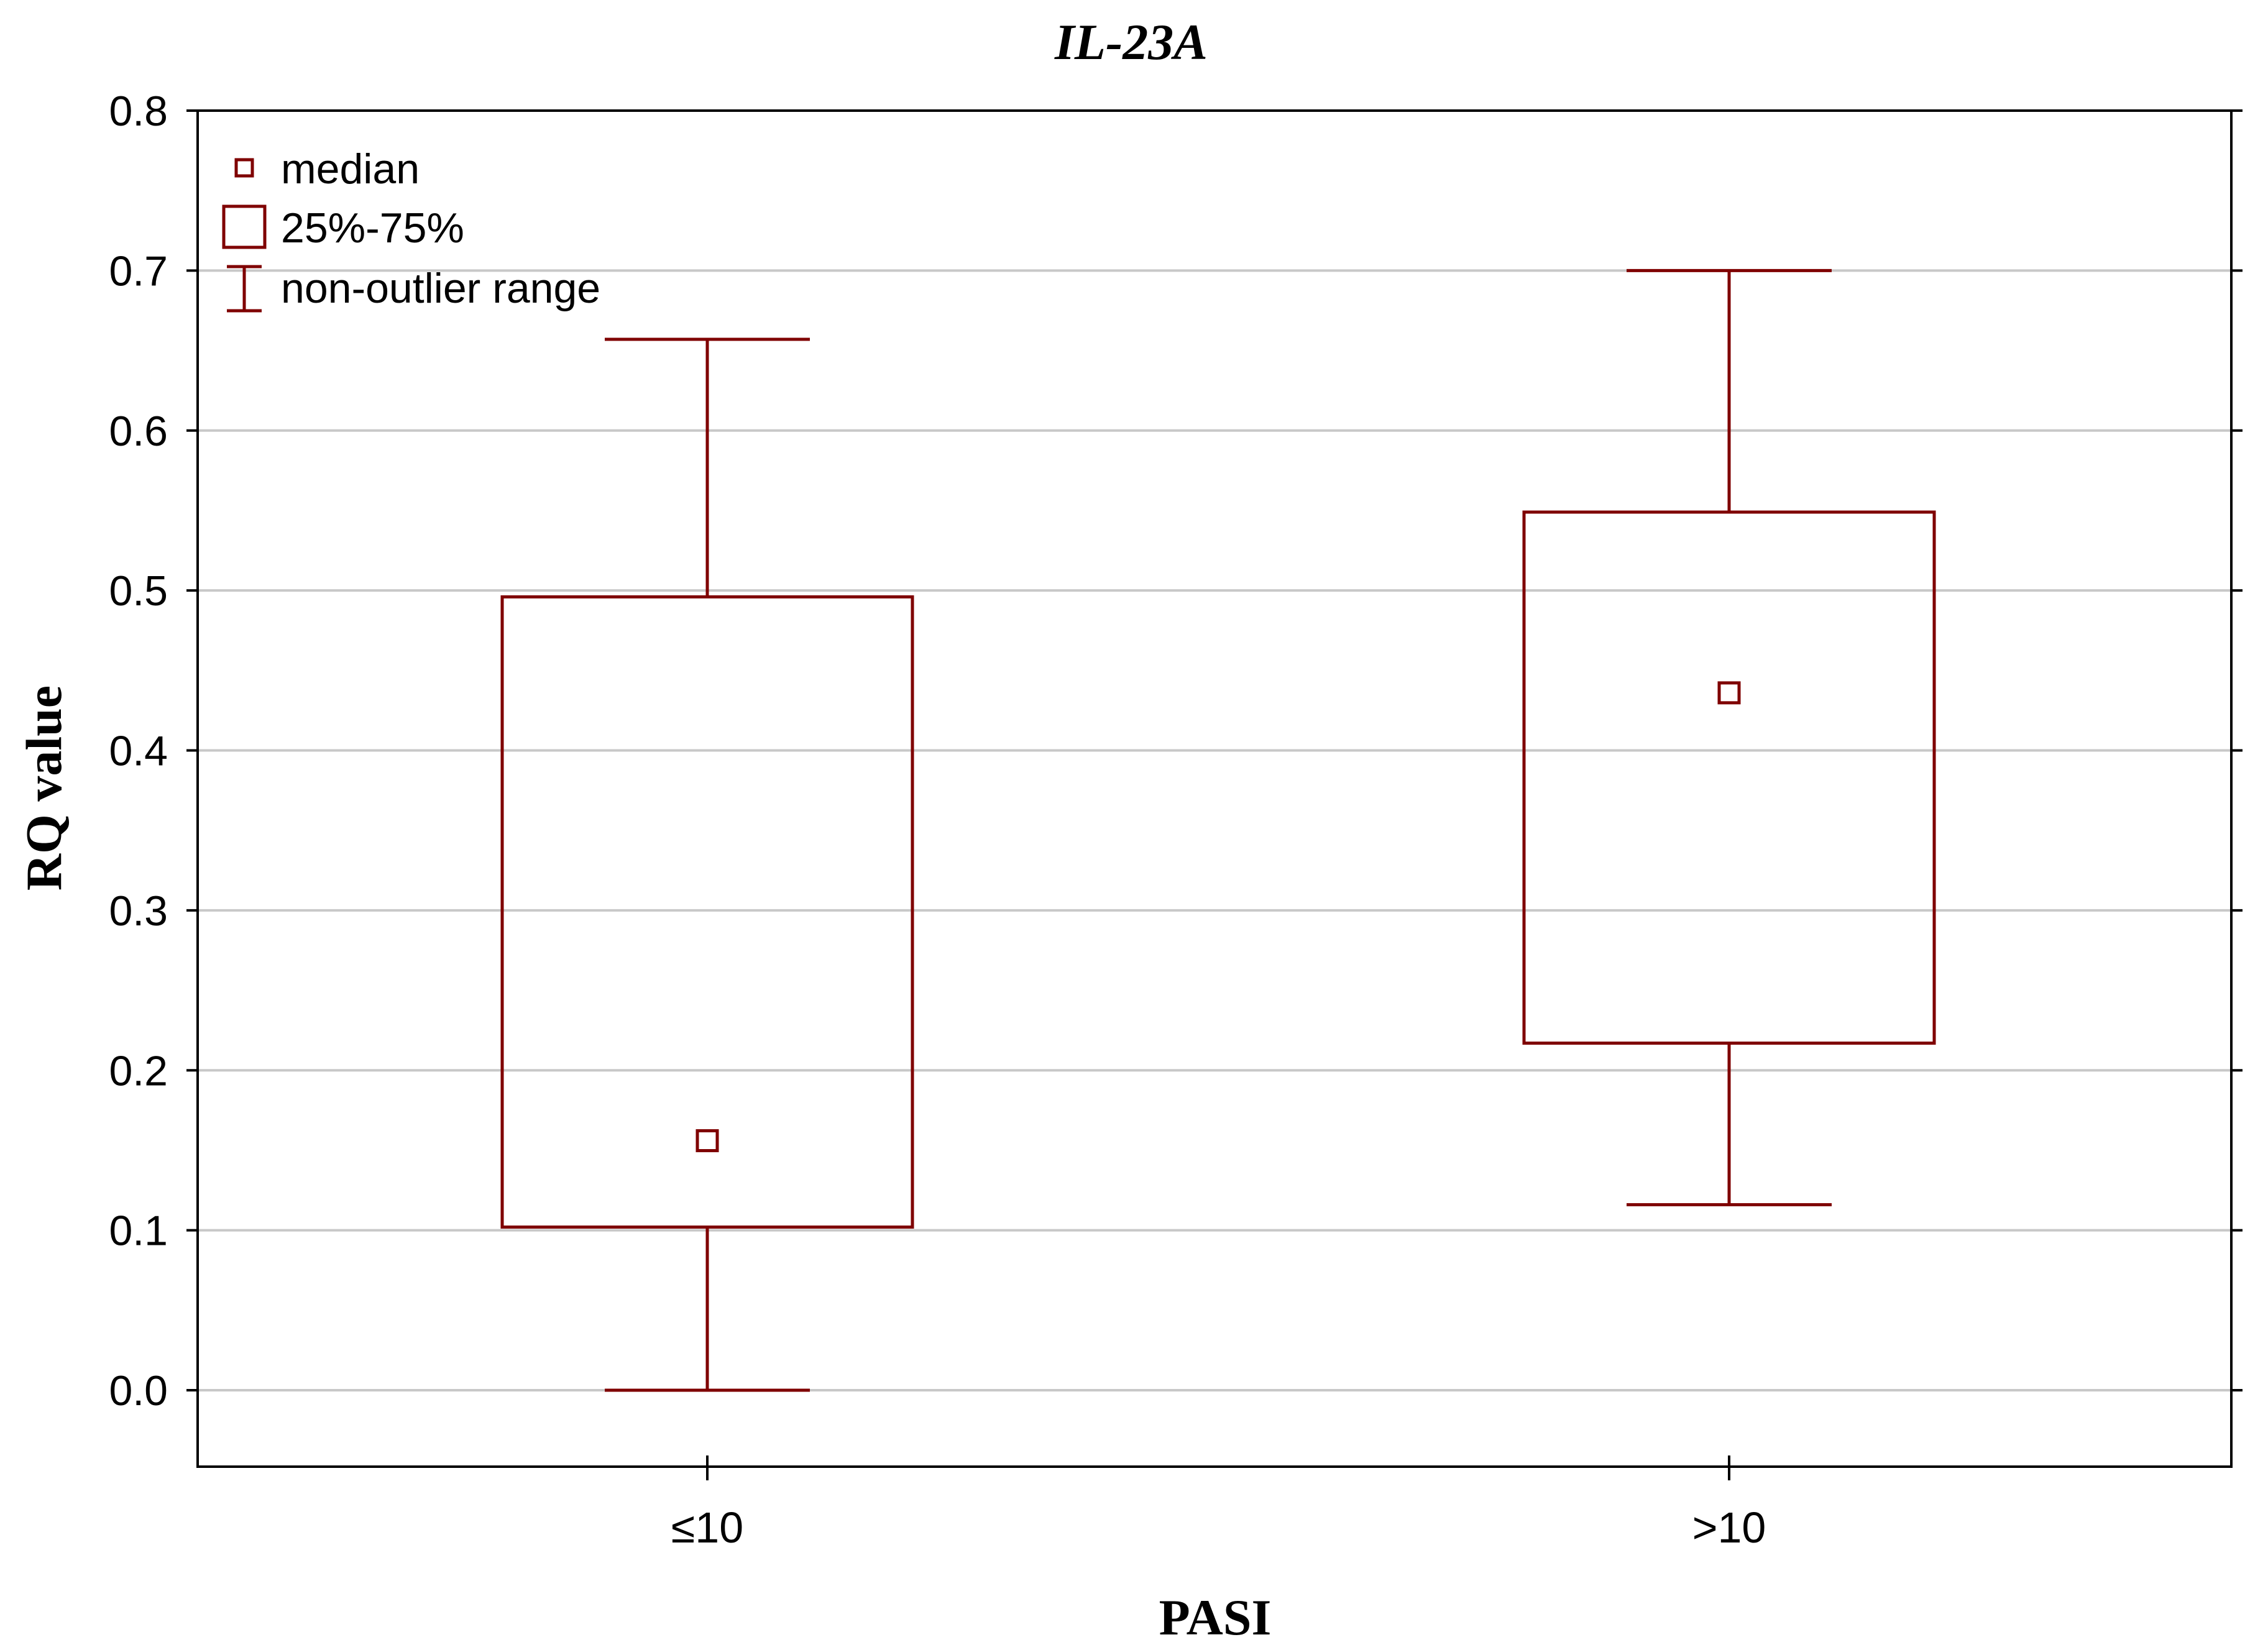  Describe the element at coordinates (1131, 42) in the screenshot. I see `chart-title: IL-23A` at that location.